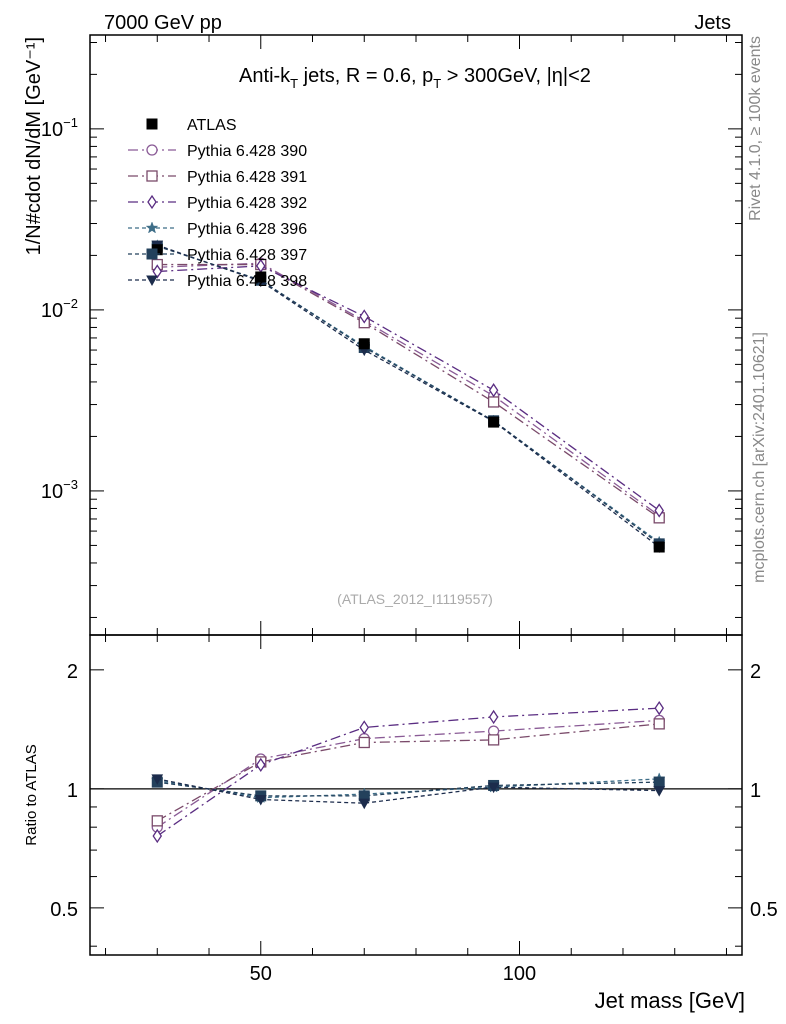 This screenshot has width=786, height=1024. Describe the element at coordinates (712, 23) in the screenshot. I see `header-right: Jets` at that location.